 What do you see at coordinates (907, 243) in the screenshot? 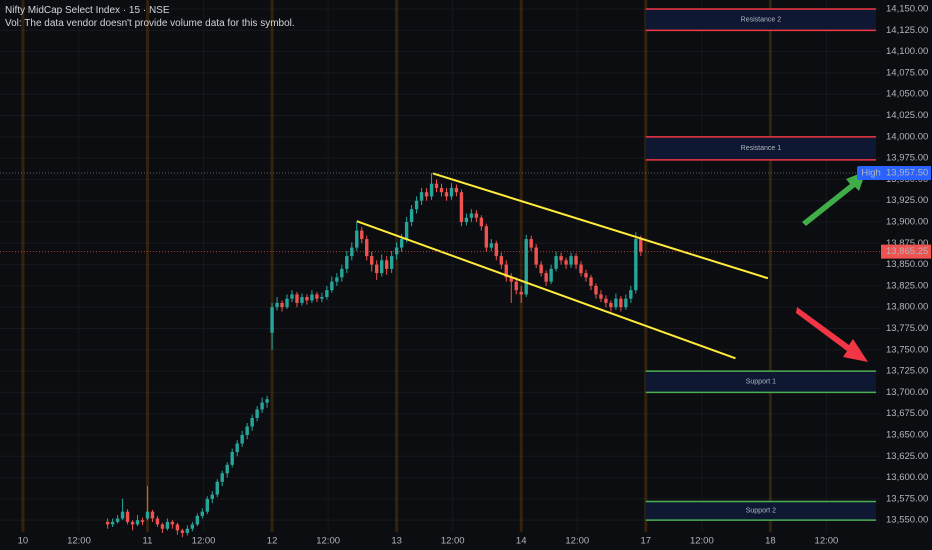
I see `y-tick-label: 13,875.00` at bounding box center [907, 243].